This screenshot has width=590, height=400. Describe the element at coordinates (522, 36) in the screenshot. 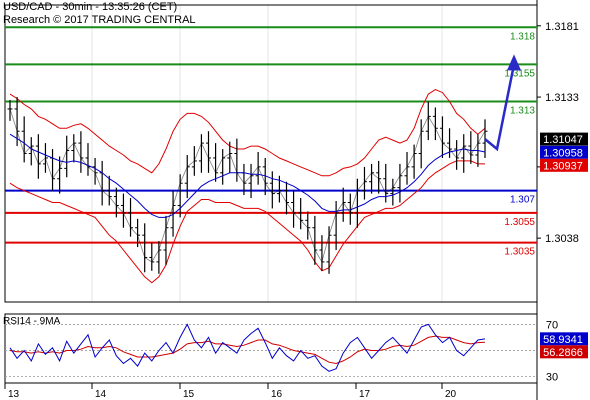

I see `level-label-0: 1.318` at that location.